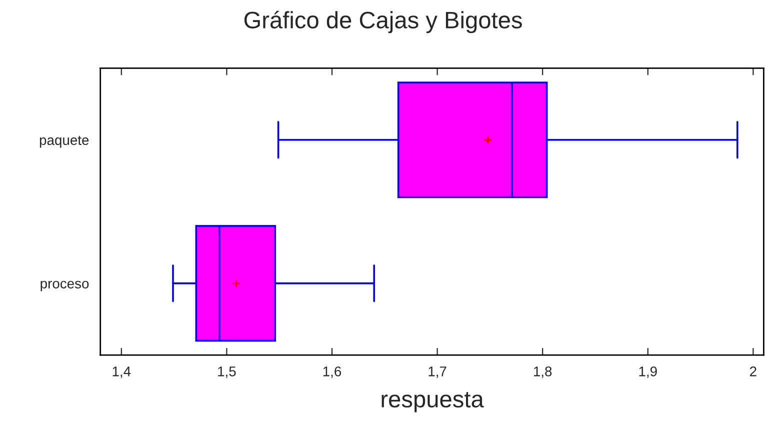  I want to click on x-tick-label: 1,8, so click(543, 372).